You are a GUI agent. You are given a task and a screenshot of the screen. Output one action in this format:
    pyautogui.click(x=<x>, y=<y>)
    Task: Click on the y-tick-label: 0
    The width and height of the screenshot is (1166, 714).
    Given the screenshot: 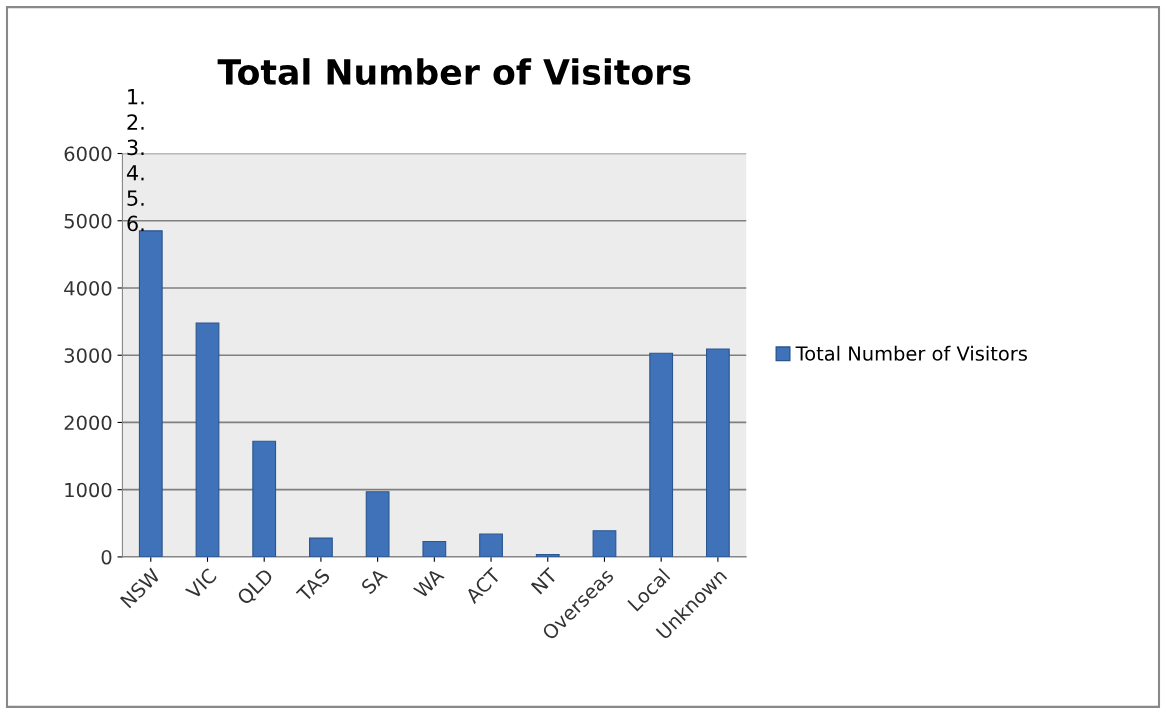 What is the action you would take?
    pyautogui.click(x=106, y=557)
    